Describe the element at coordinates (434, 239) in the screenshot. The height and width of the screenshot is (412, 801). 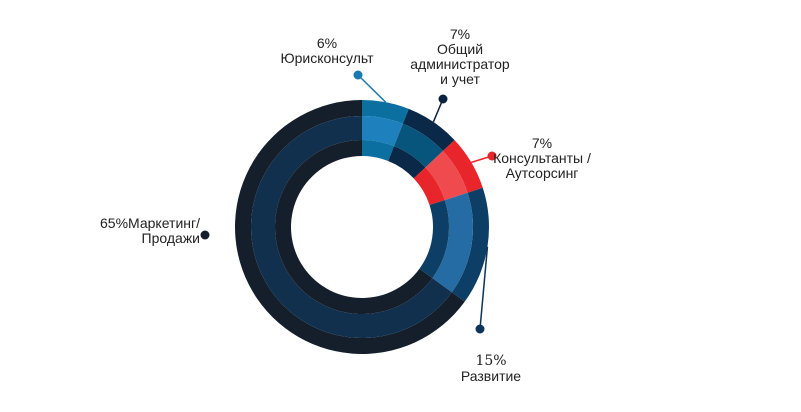
I see `slice-3-inner-band` at that location.